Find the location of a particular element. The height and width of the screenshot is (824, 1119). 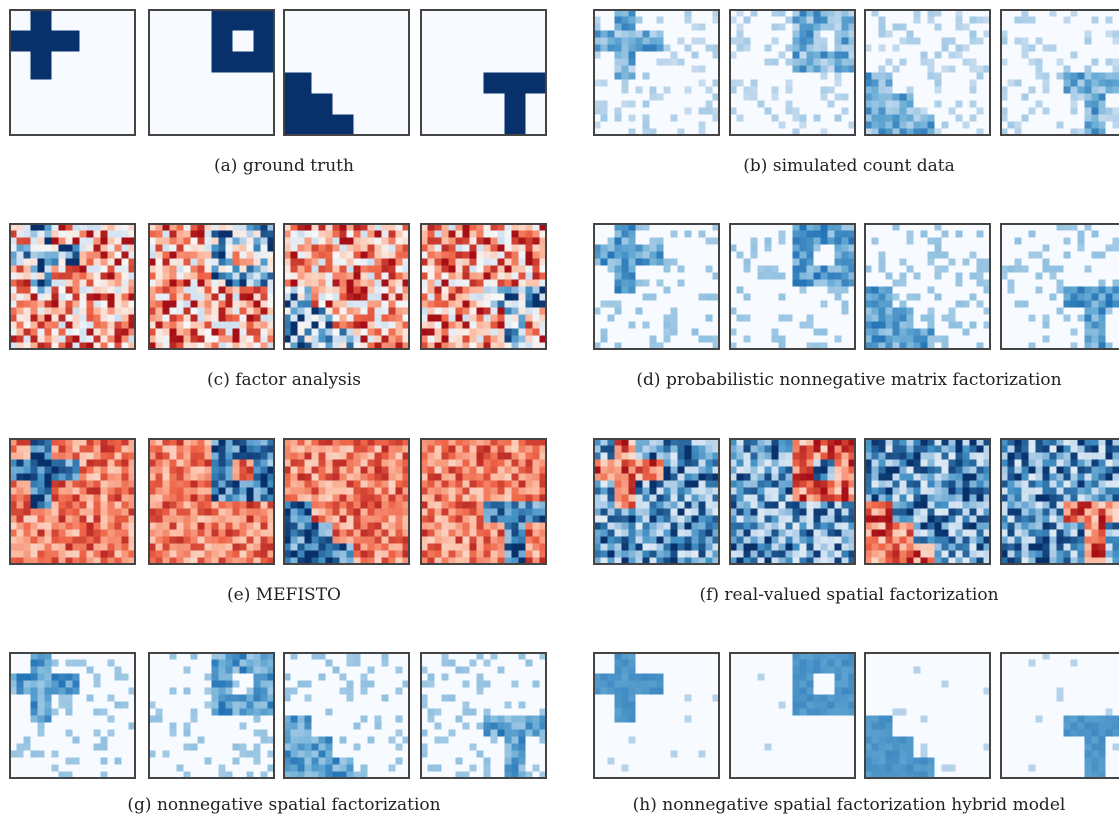

panel-border is located at coordinates (792, 286).